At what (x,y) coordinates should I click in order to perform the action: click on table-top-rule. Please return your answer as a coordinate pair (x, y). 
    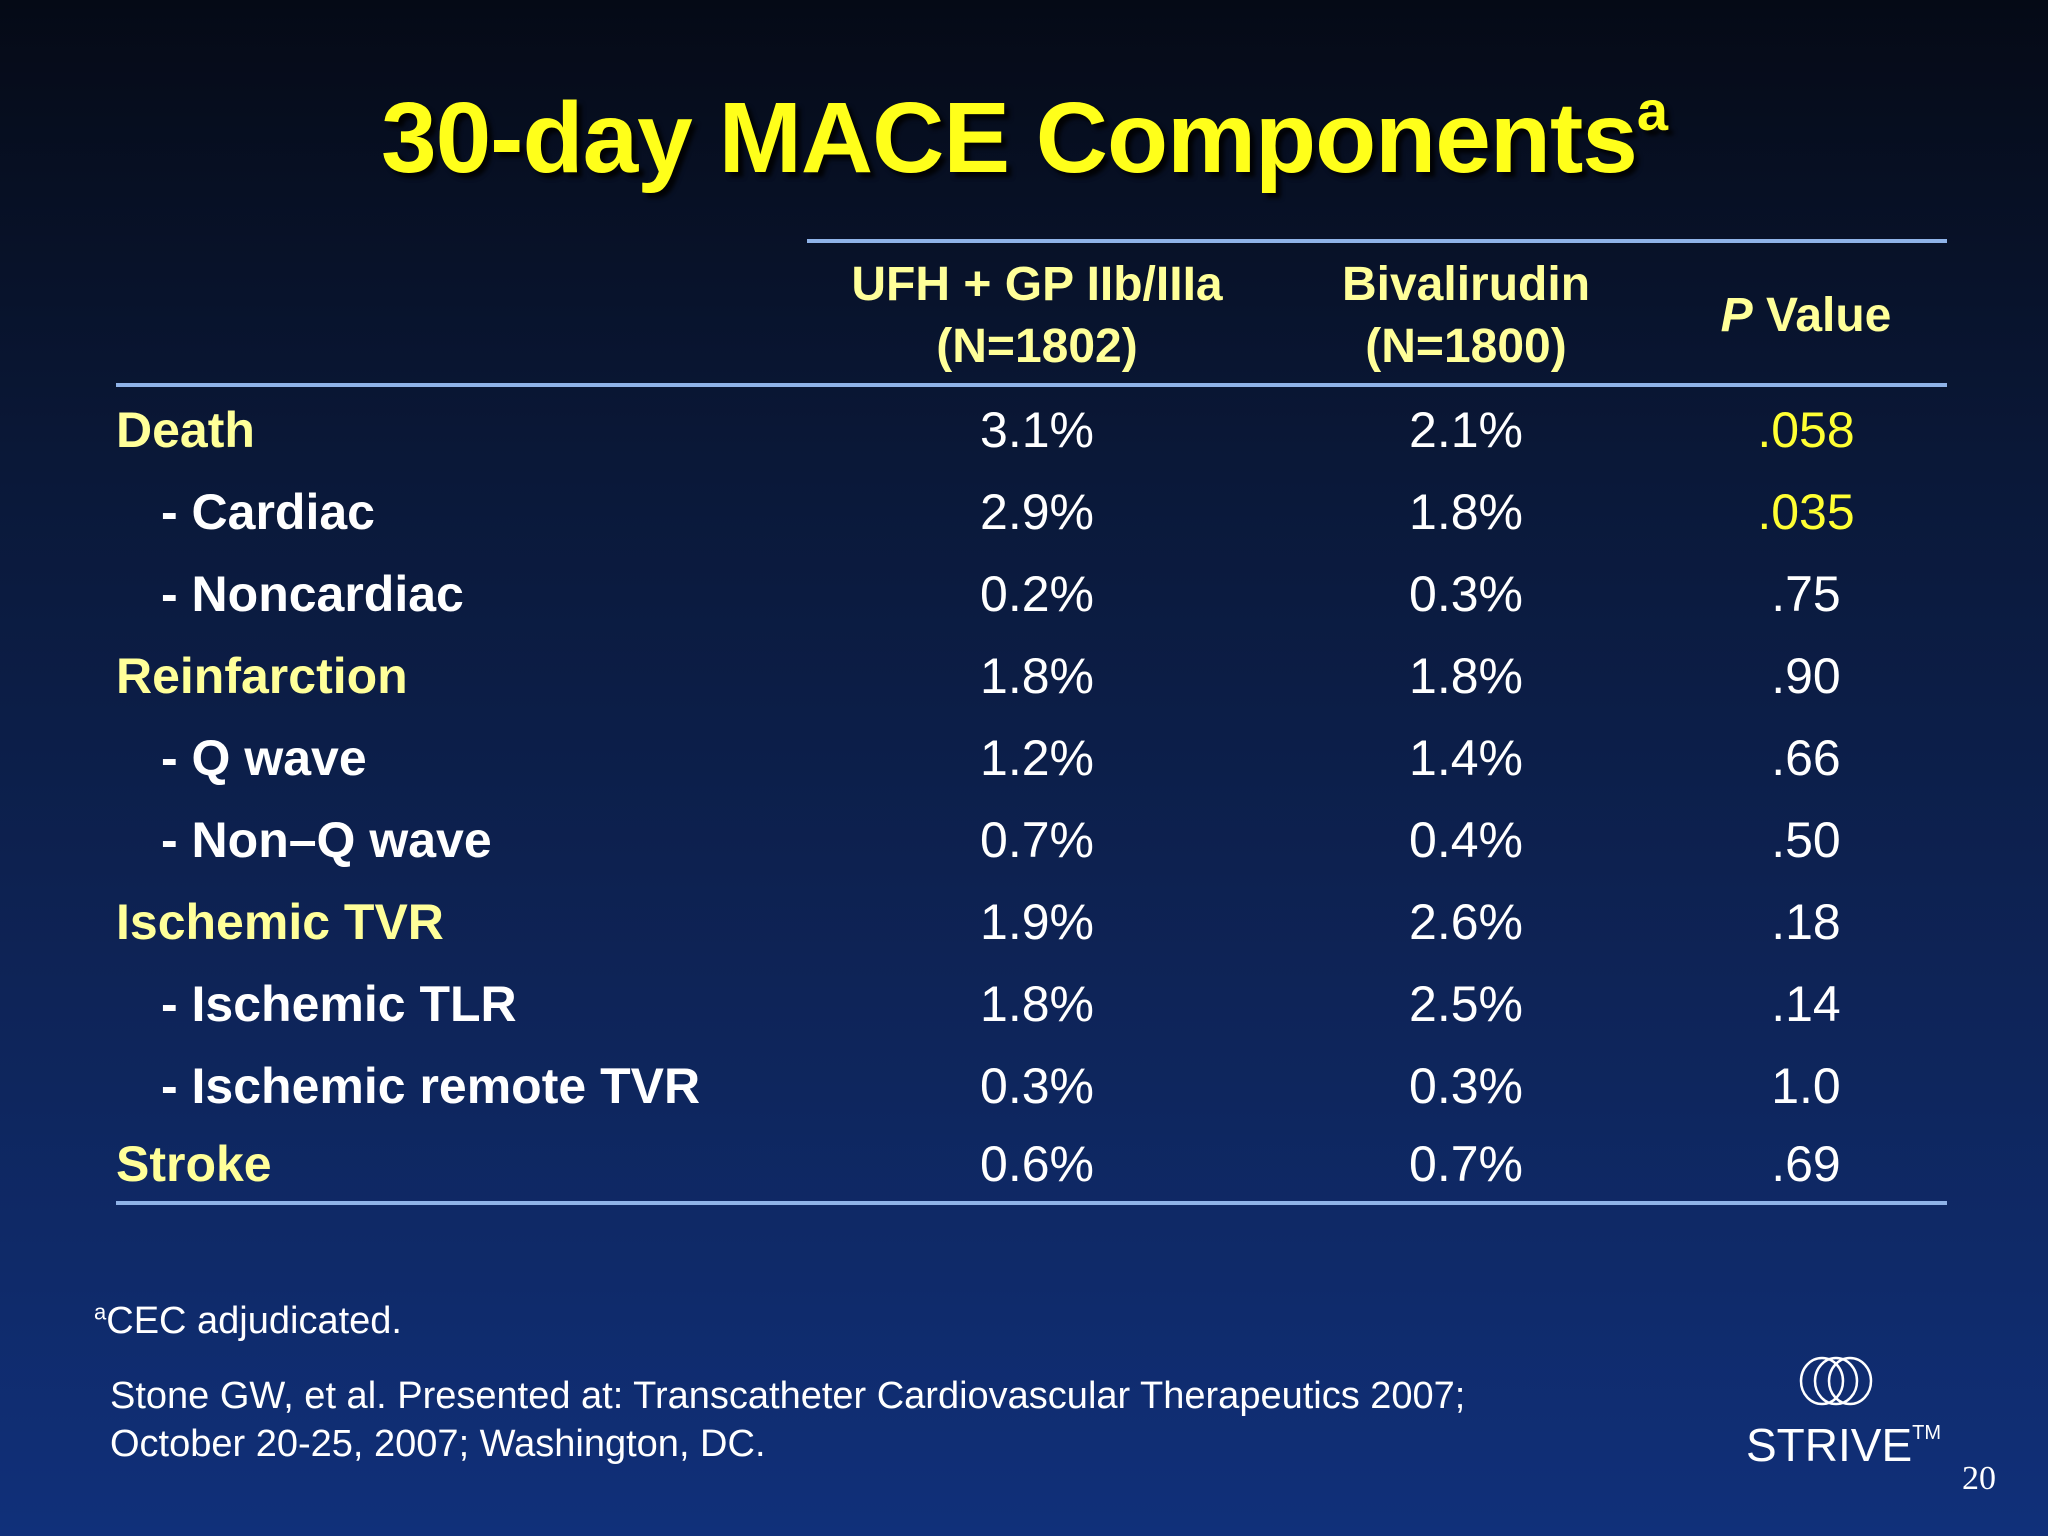
    Looking at the image, I should click on (1377, 241).